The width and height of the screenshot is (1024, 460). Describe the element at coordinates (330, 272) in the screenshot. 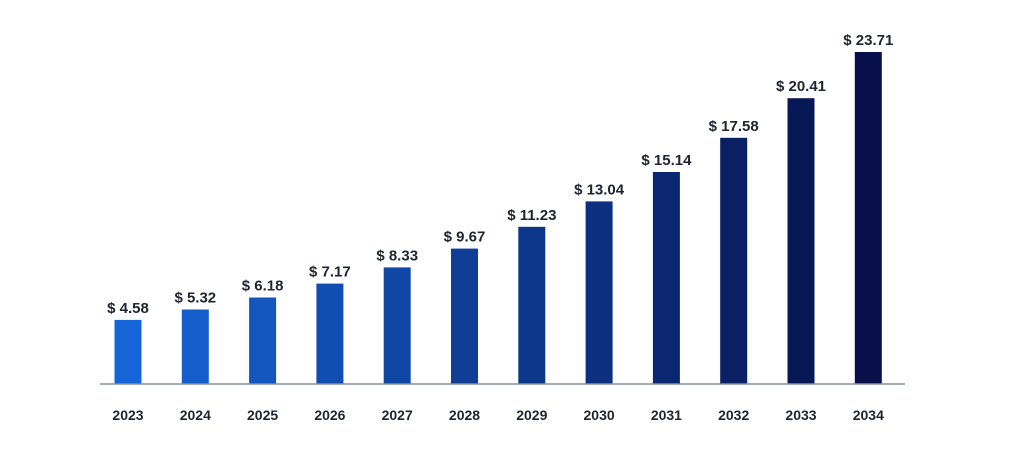

I see `value-label-2026: $ 7.17` at that location.